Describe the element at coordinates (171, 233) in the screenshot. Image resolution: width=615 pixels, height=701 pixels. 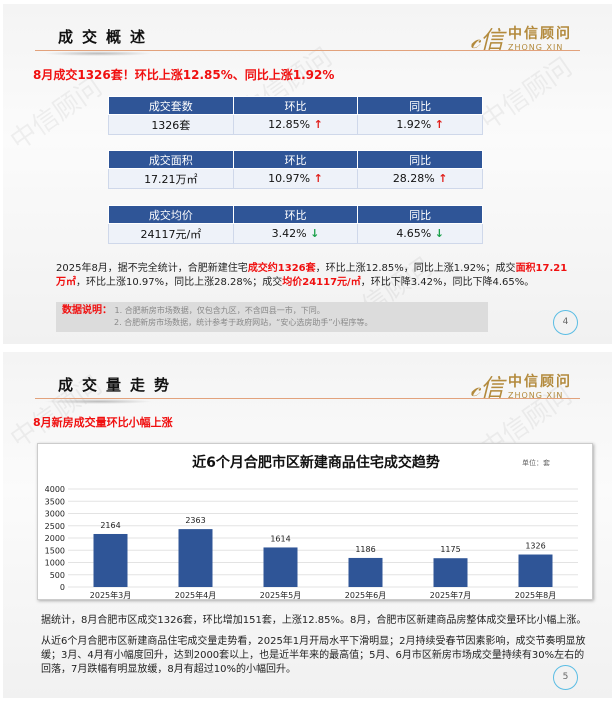
I see `table-cell: 24117元/㎡` at that location.